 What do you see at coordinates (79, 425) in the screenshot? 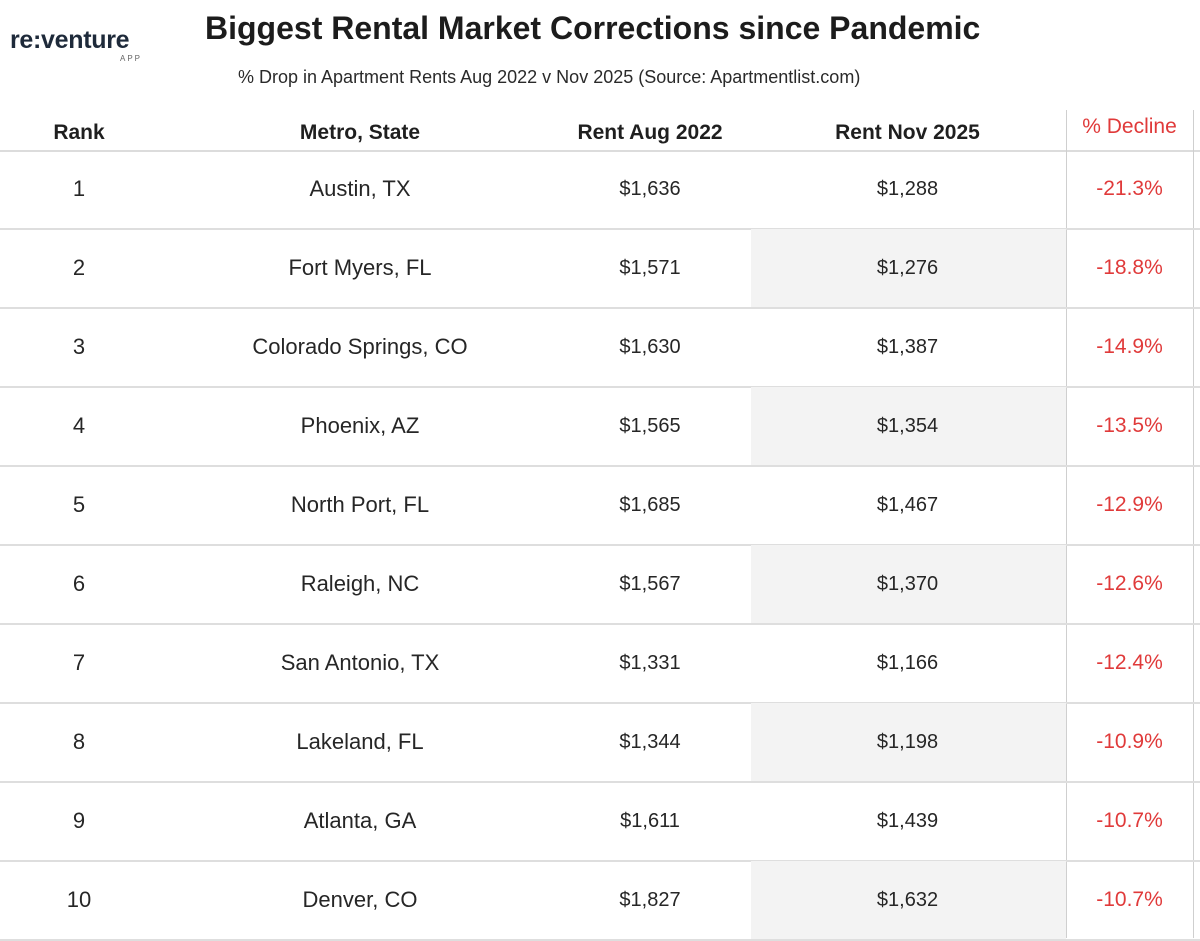
I see `cell-rank: 4` at bounding box center [79, 425].